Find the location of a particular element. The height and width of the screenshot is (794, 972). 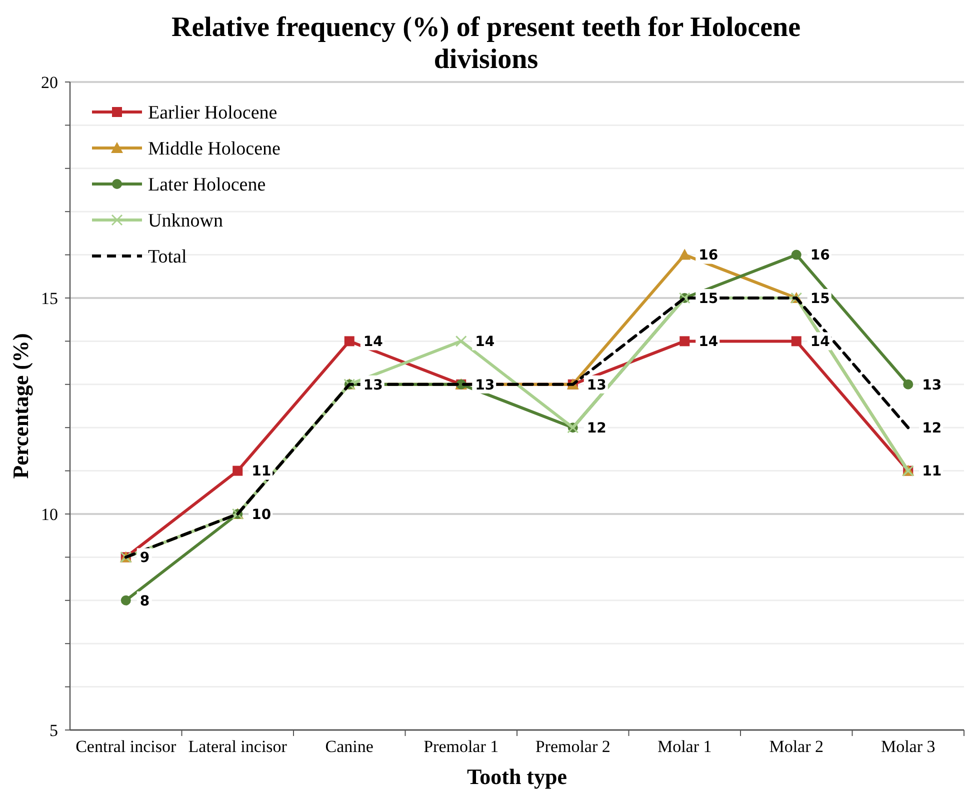

legend-label: Later Holocene is located at coordinates (207, 185).